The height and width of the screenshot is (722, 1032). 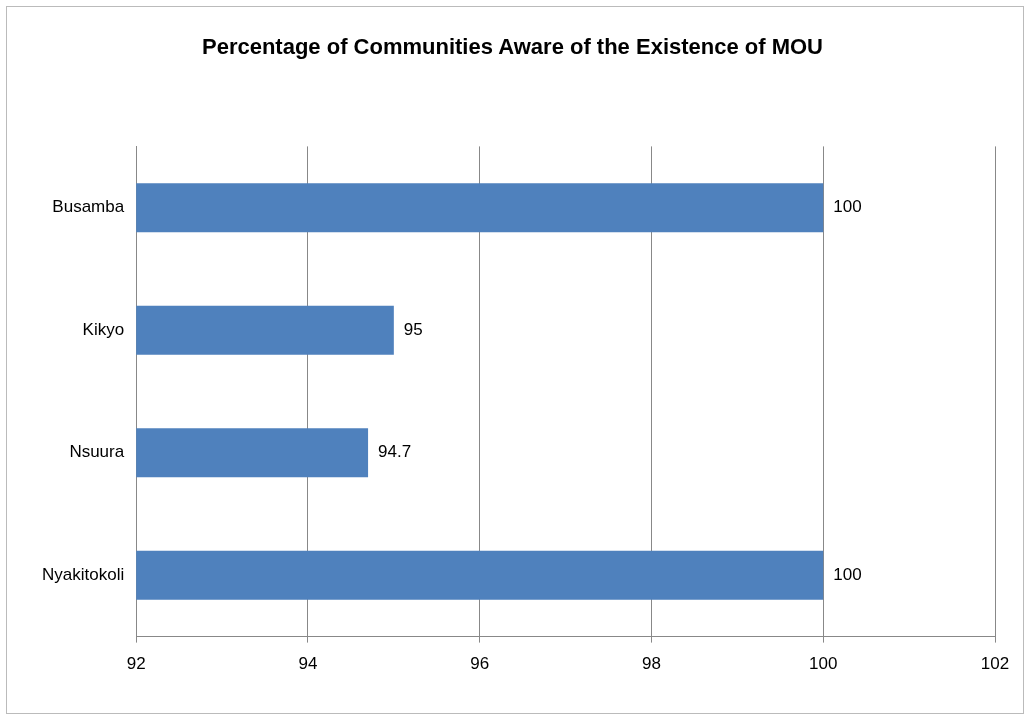 I want to click on y-tick-label: Kikyo, so click(x=103, y=329).